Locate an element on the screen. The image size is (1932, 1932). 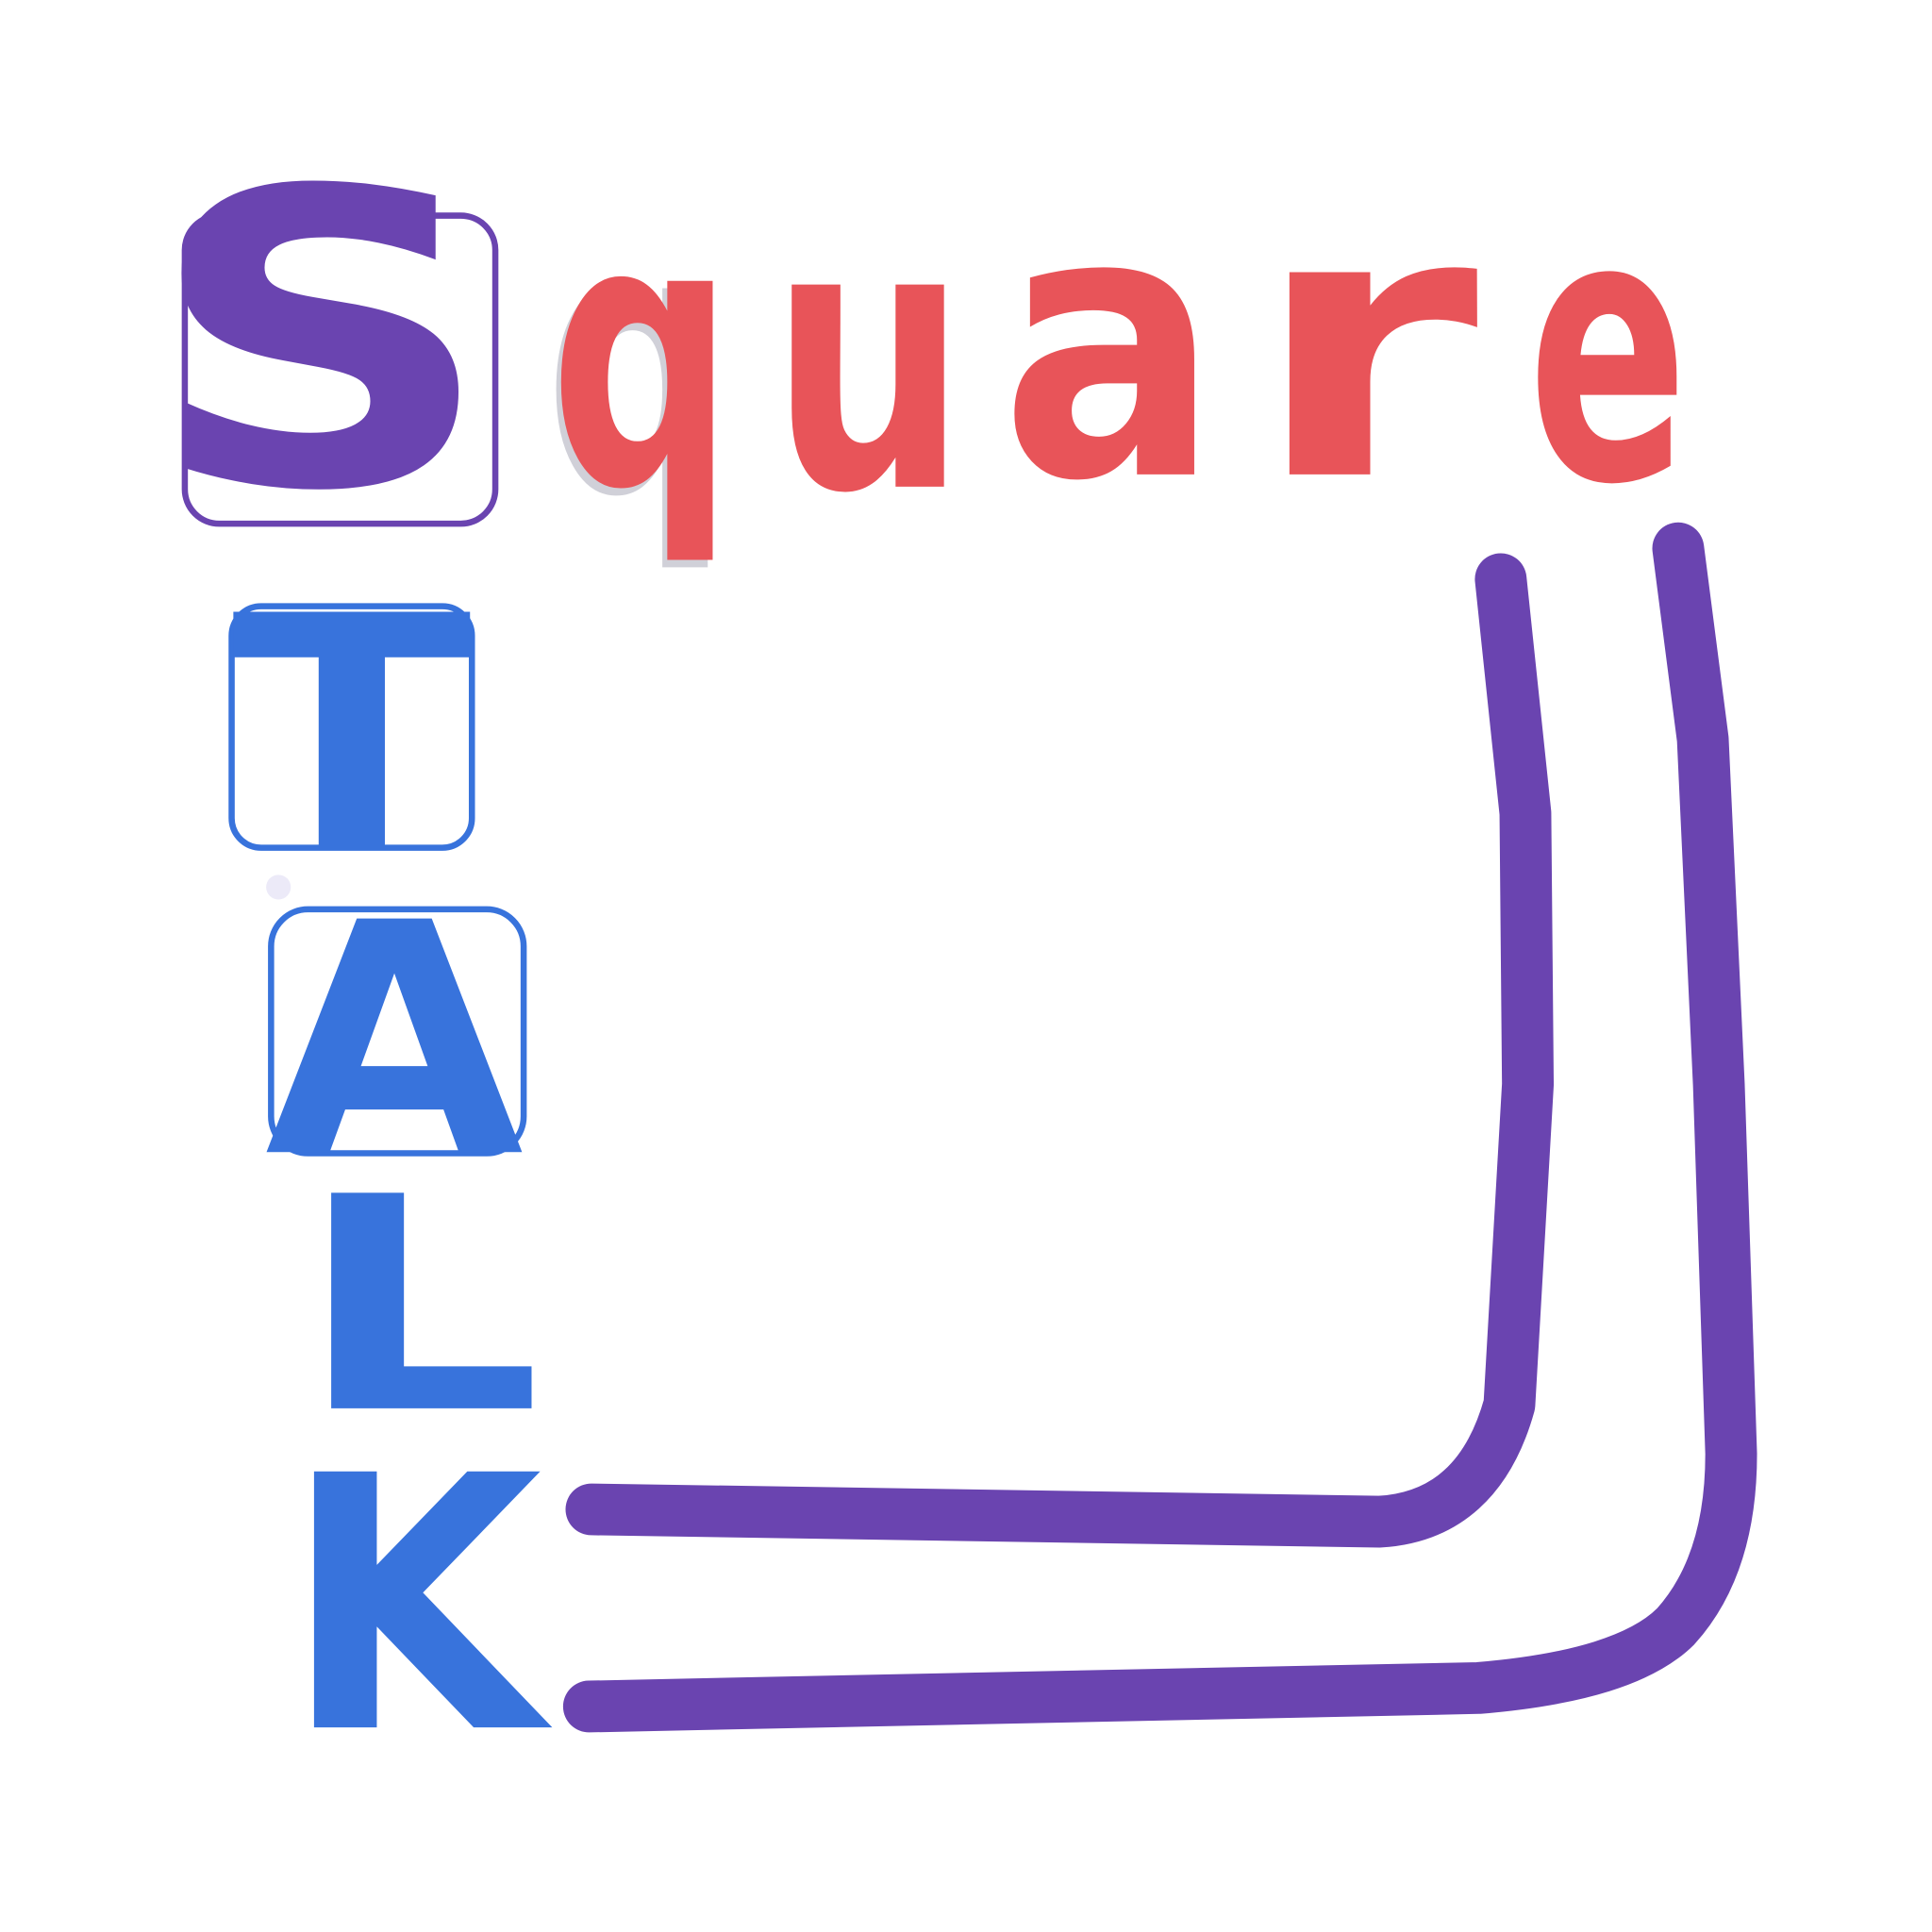
letter: u is located at coordinates (869, 359).